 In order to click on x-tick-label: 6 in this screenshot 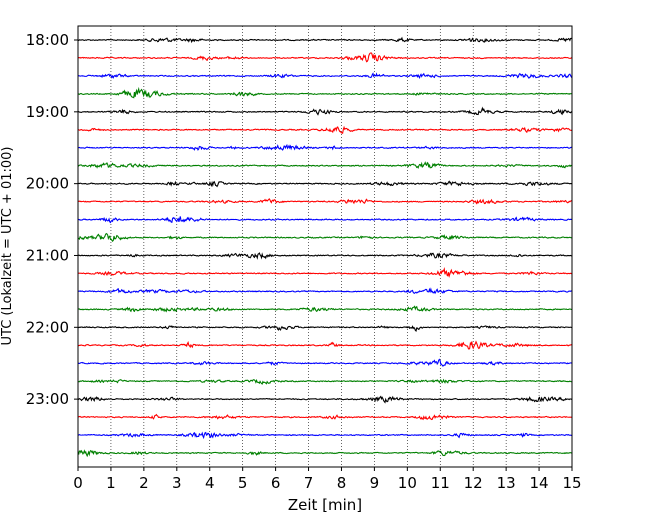, I will do `click(276, 483)`.